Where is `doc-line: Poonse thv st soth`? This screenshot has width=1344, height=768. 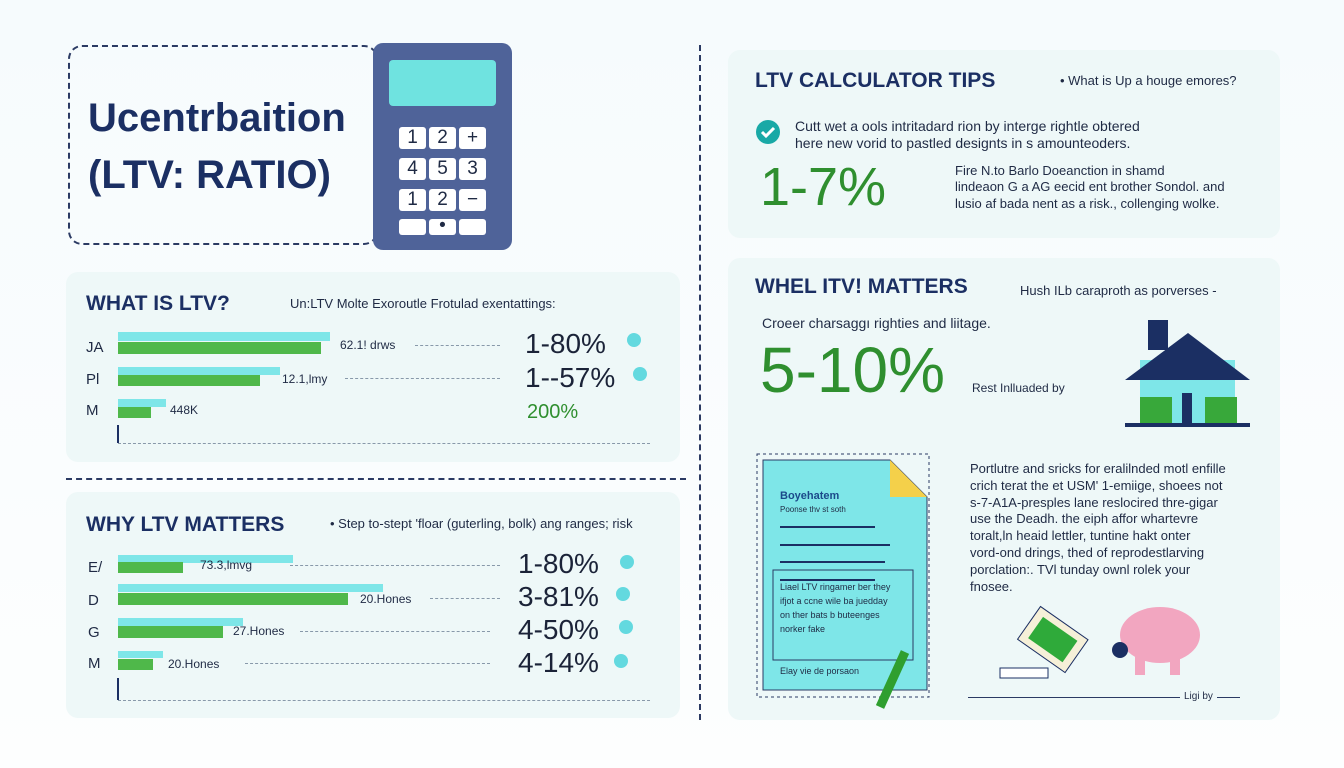
doc-line: Poonse thv st soth is located at coordinates (813, 509).